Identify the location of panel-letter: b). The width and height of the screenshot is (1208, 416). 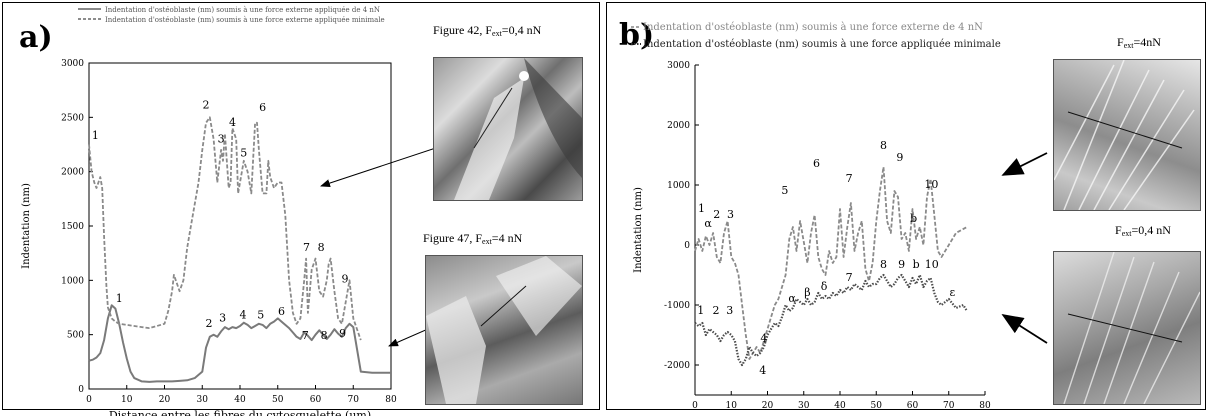
(636, 35).